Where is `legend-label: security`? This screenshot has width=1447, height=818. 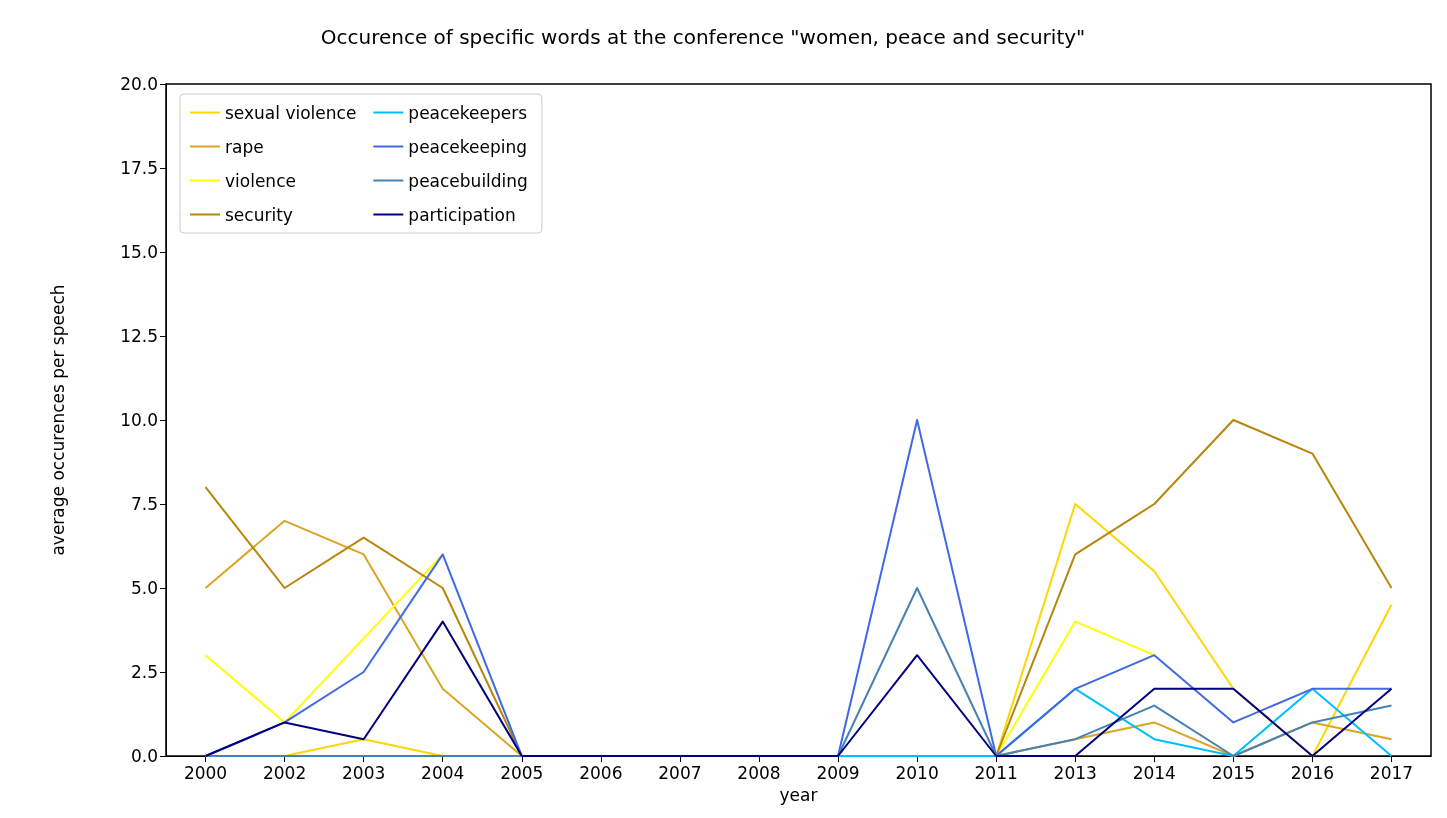 legend-label: security is located at coordinates (259, 214).